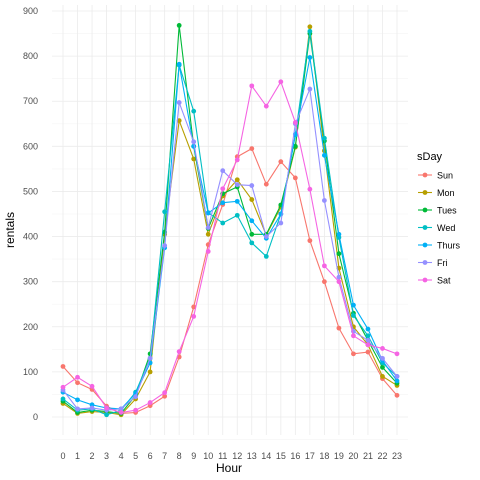 The width and height of the screenshot is (480, 480). Describe the element at coordinates (430, 157) in the screenshot. I see `legend-title: sDay` at that location.